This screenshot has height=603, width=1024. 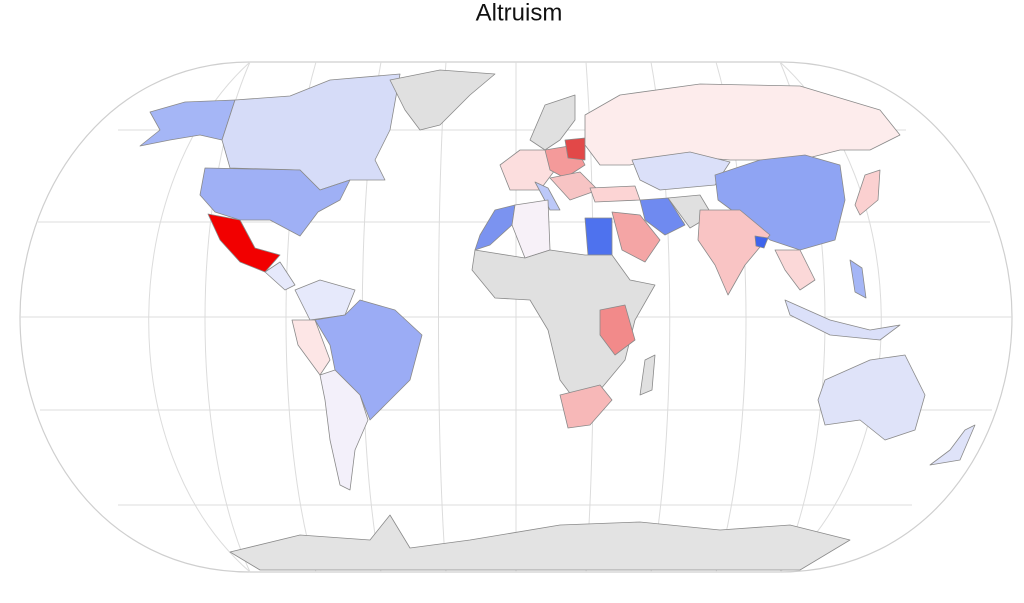 I want to click on japan, so click(x=867, y=192).